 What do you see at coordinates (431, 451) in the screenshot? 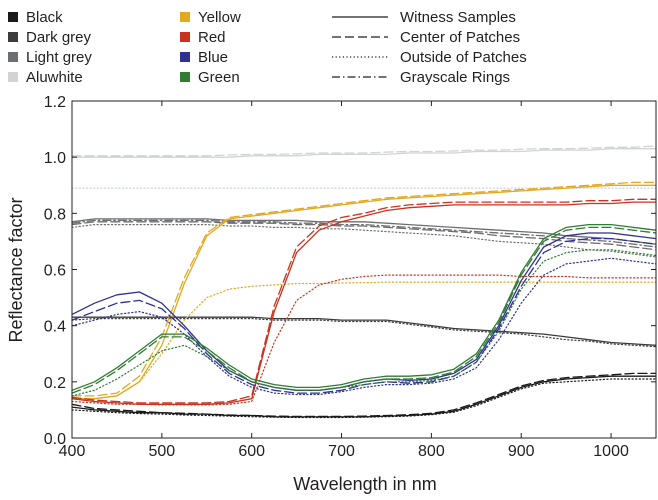
I see `x-tick-label: 800` at bounding box center [431, 451].